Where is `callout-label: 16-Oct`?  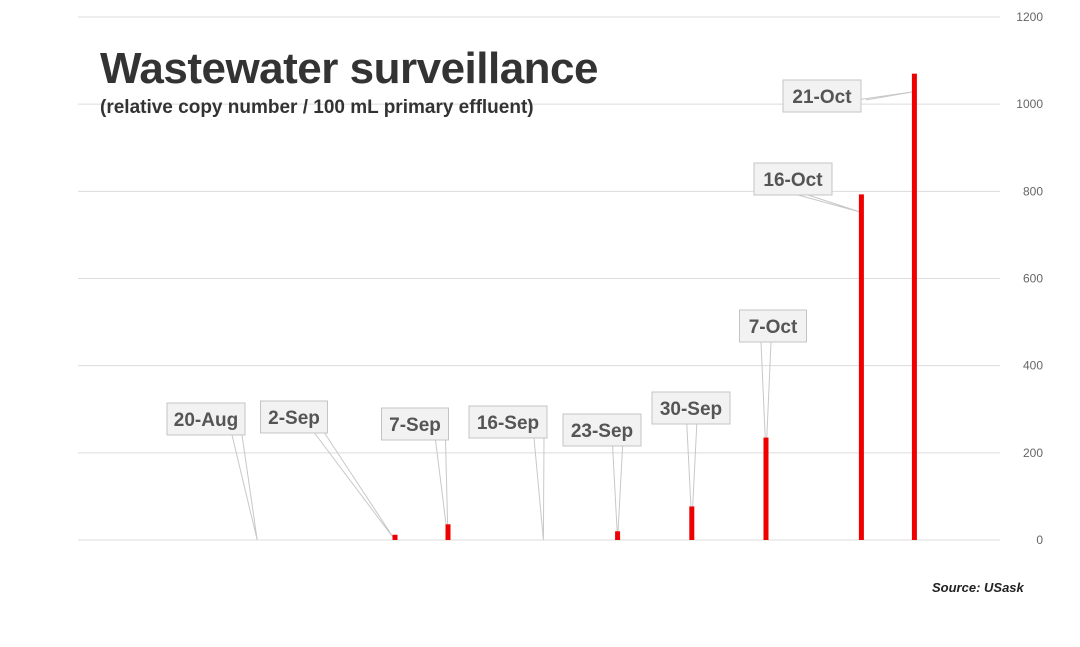
callout-label: 16-Oct is located at coordinates (793, 180).